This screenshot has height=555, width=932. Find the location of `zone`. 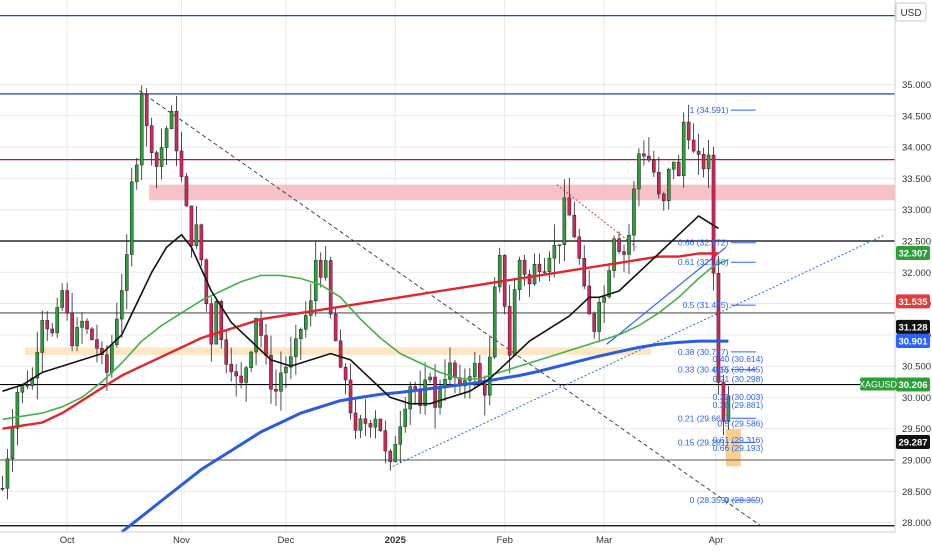

zone is located at coordinates (733, 447).